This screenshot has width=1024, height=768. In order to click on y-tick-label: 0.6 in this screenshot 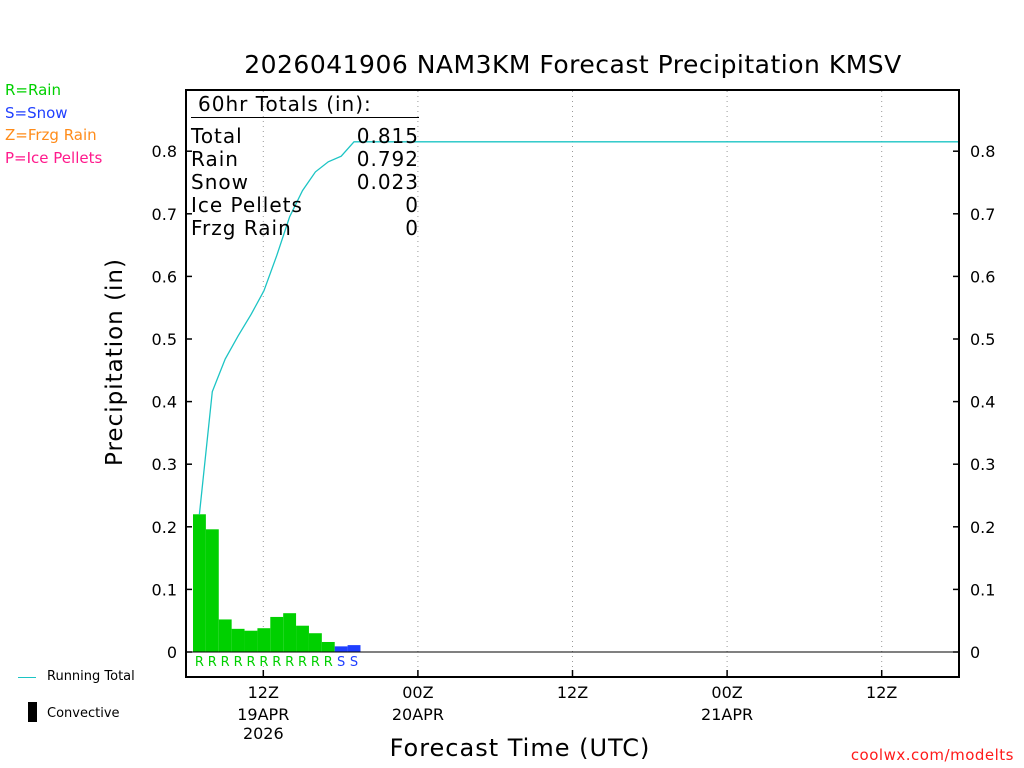, I will do `click(164, 276)`.